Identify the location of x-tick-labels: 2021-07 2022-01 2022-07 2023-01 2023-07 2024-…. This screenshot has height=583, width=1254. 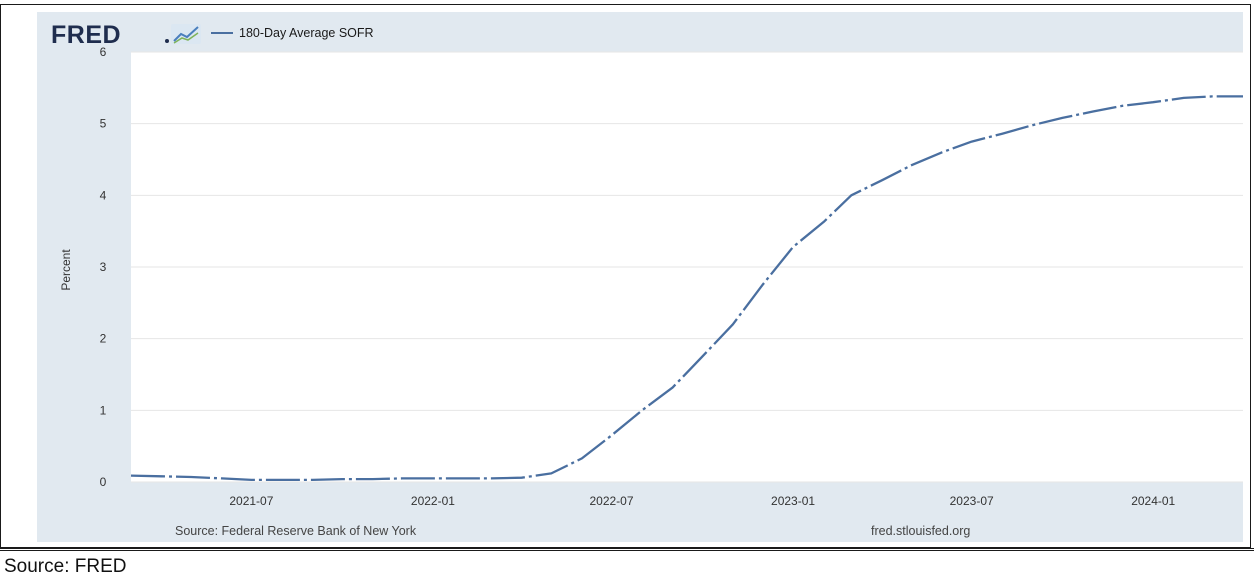
(702, 501).